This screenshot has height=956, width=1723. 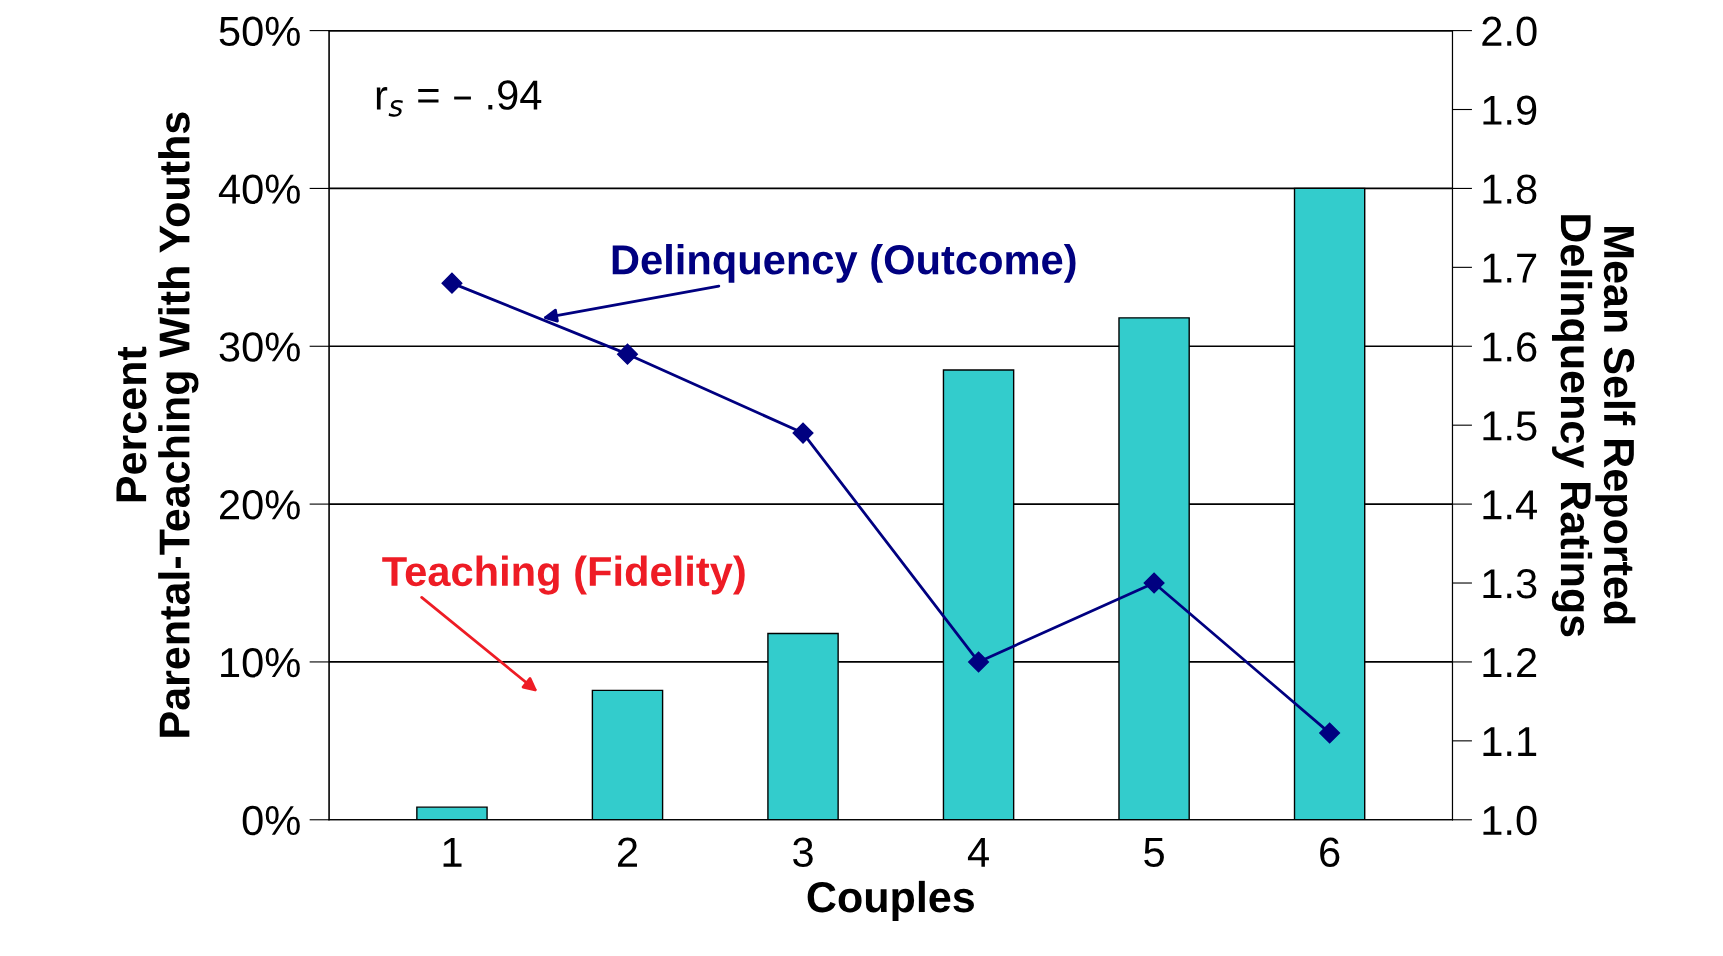 What do you see at coordinates (563, 575) in the screenshot?
I see `series-label: Teaching (Fidelity)` at bounding box center [563, 575].